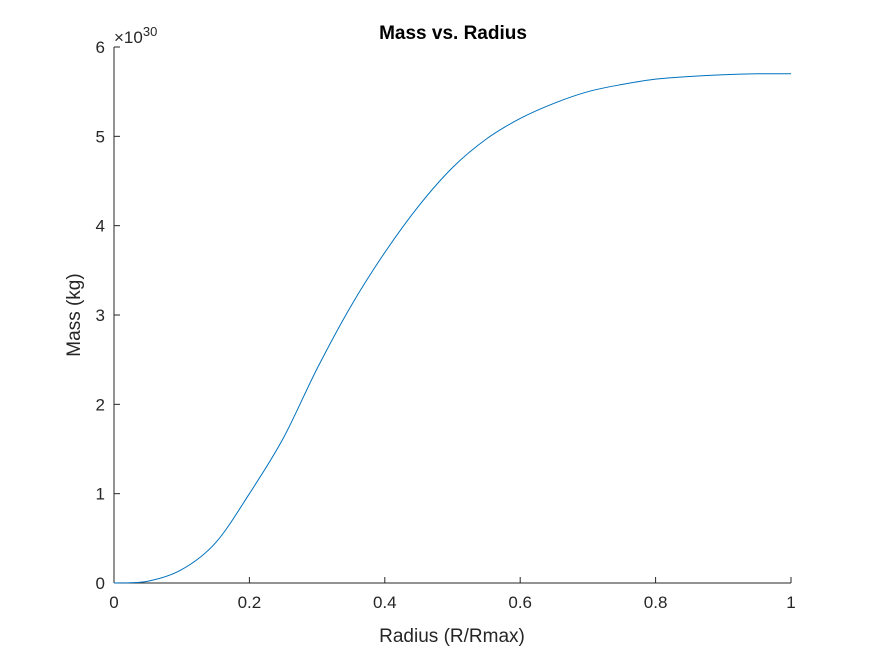 The image size is (875, 656). What do you see at coordinates (452, 636) in the screenshot?
I see `x-axis-title: Radius (R/Rmax)` at bounding box center [452, 636].